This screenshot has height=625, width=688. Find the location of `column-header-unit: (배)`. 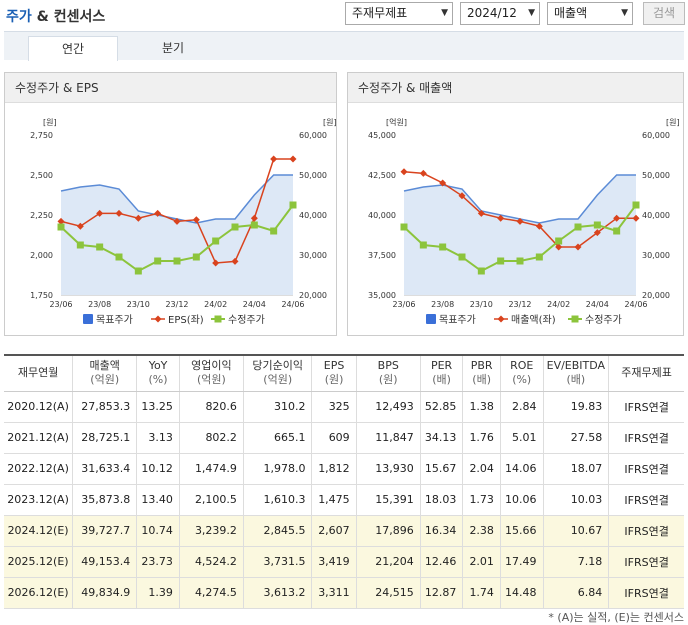

column-header-unit: (배) is located at coordinates (481, 380).